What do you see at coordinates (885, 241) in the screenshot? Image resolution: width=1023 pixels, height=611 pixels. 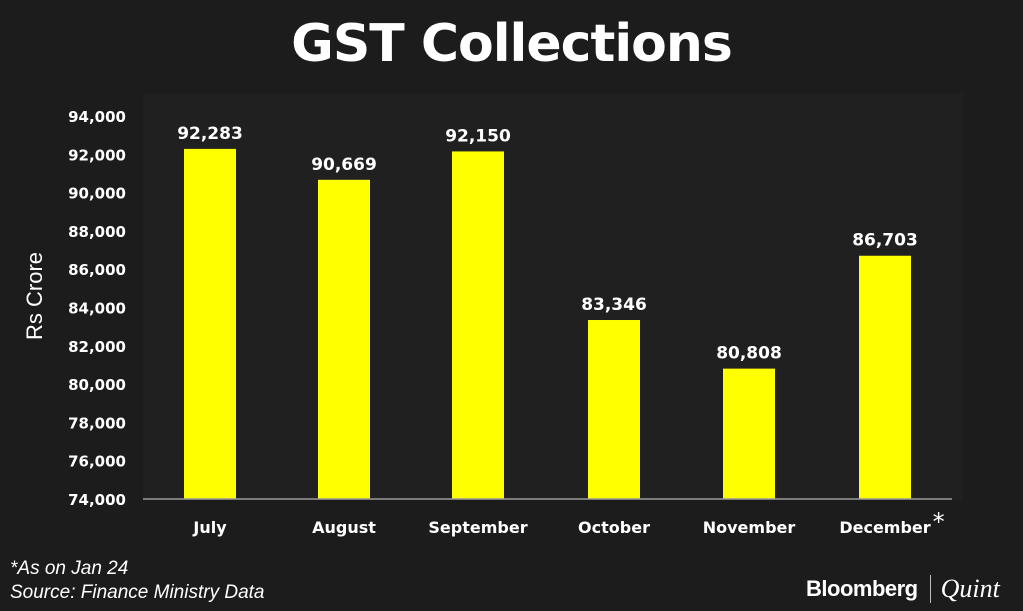 I see `value-label: 86,703` at bounding box center [885, 241].